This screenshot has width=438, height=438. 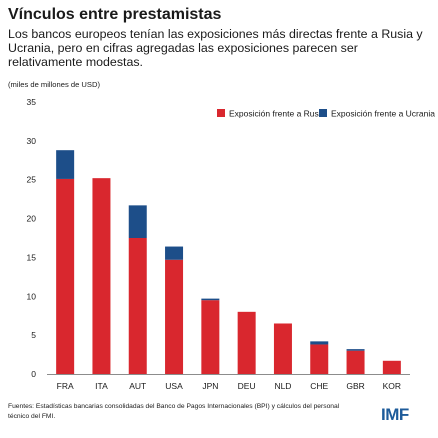 I want to click on y-tick-label: 25, so click(x=32, y=180).